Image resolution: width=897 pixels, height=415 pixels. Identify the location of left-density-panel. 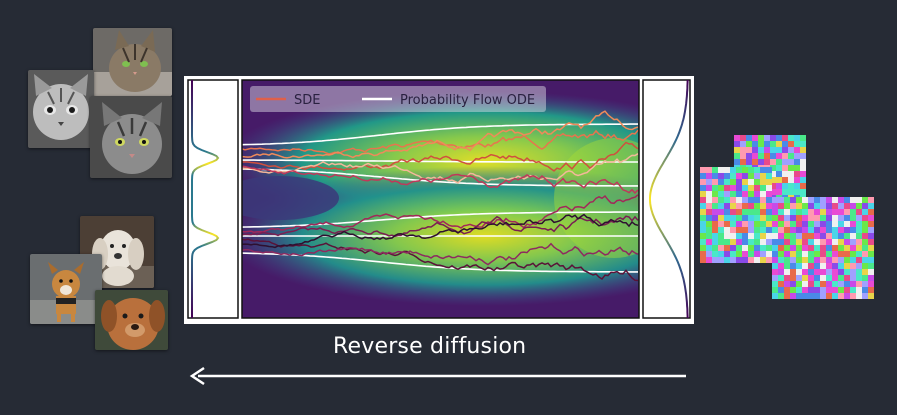
(213, 199).